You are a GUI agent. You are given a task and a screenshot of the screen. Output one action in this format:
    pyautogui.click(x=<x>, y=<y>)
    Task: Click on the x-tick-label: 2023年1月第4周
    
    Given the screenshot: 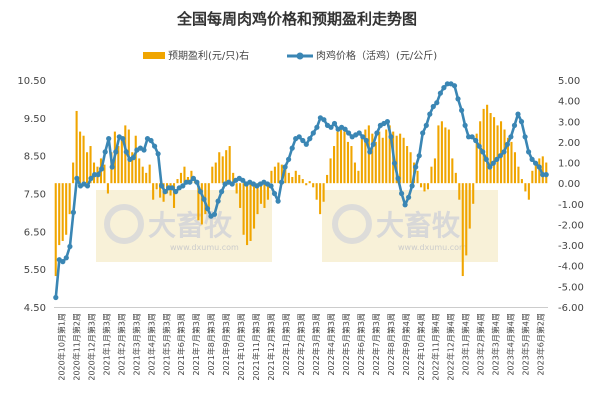 What is the action you would take?
    pyautogui.click(x=466, y=344)
    